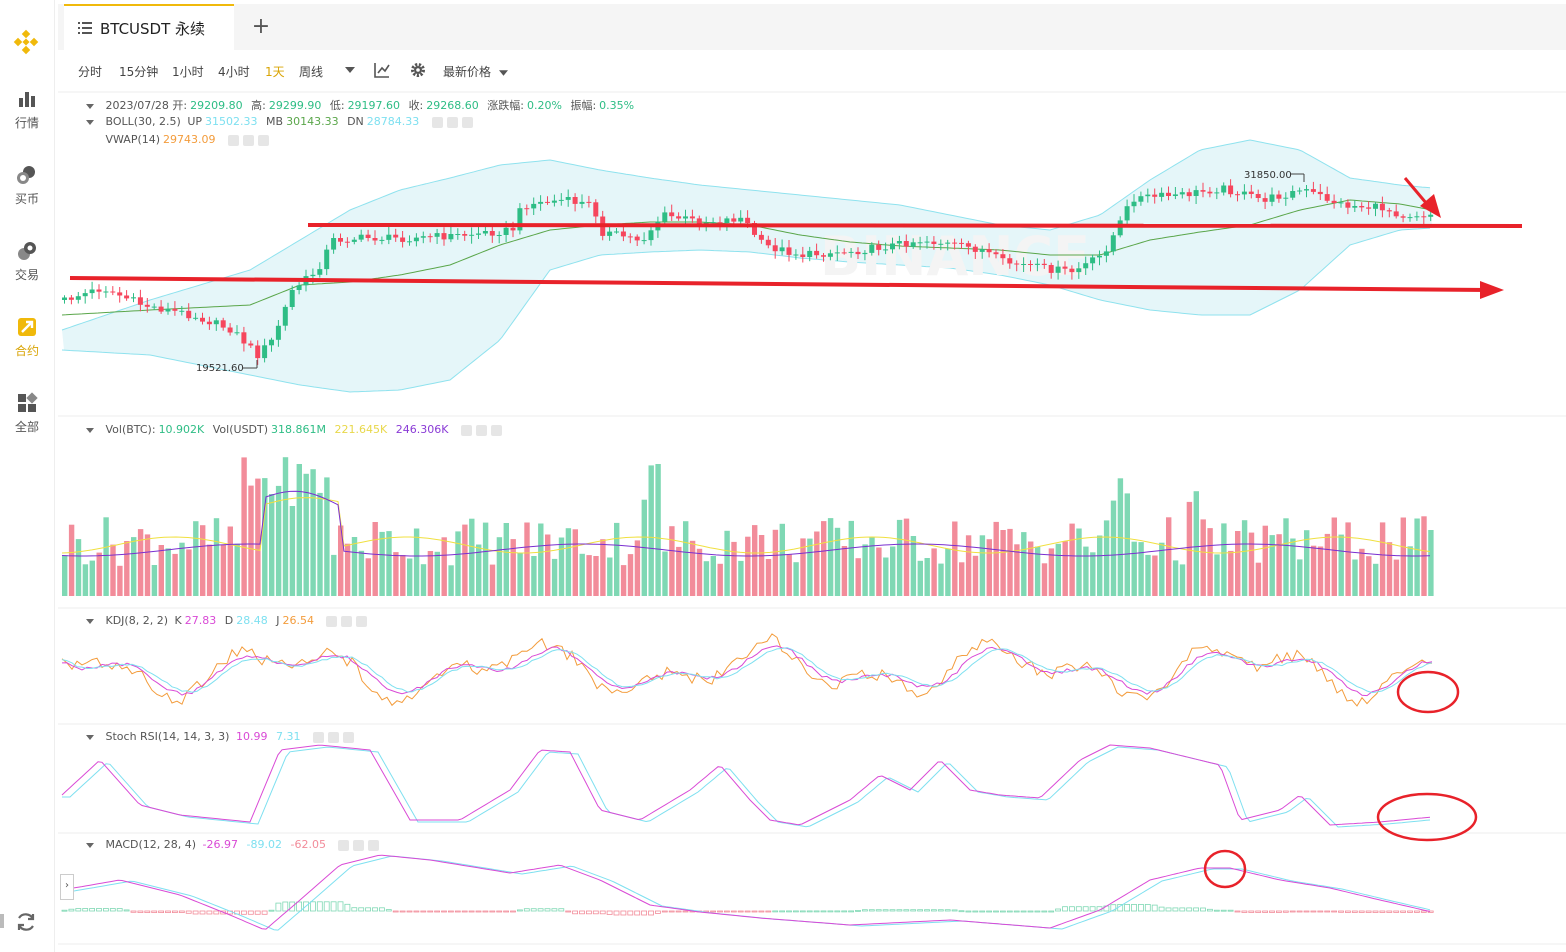 This screenshot has height=952, width=1566. Describe the element at coordinates (26, 42) in the screenshot. I see `binance-logo-icon` at that location.